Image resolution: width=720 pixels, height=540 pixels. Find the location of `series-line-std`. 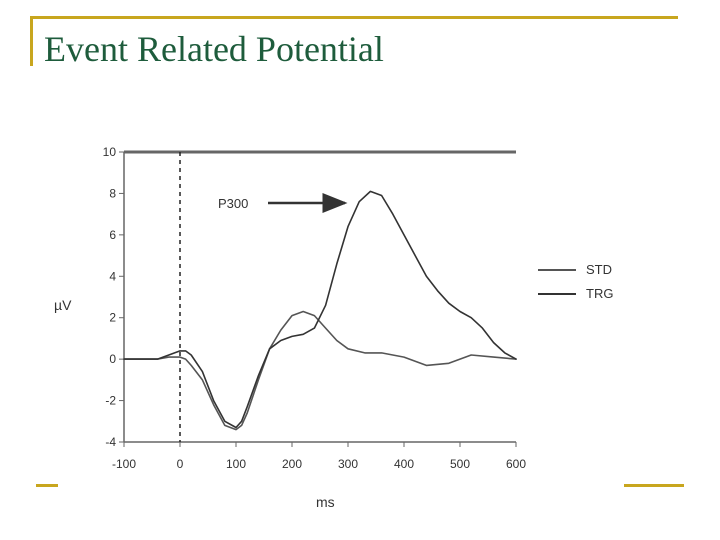

series-line-std is located at coordinates (320, 370).